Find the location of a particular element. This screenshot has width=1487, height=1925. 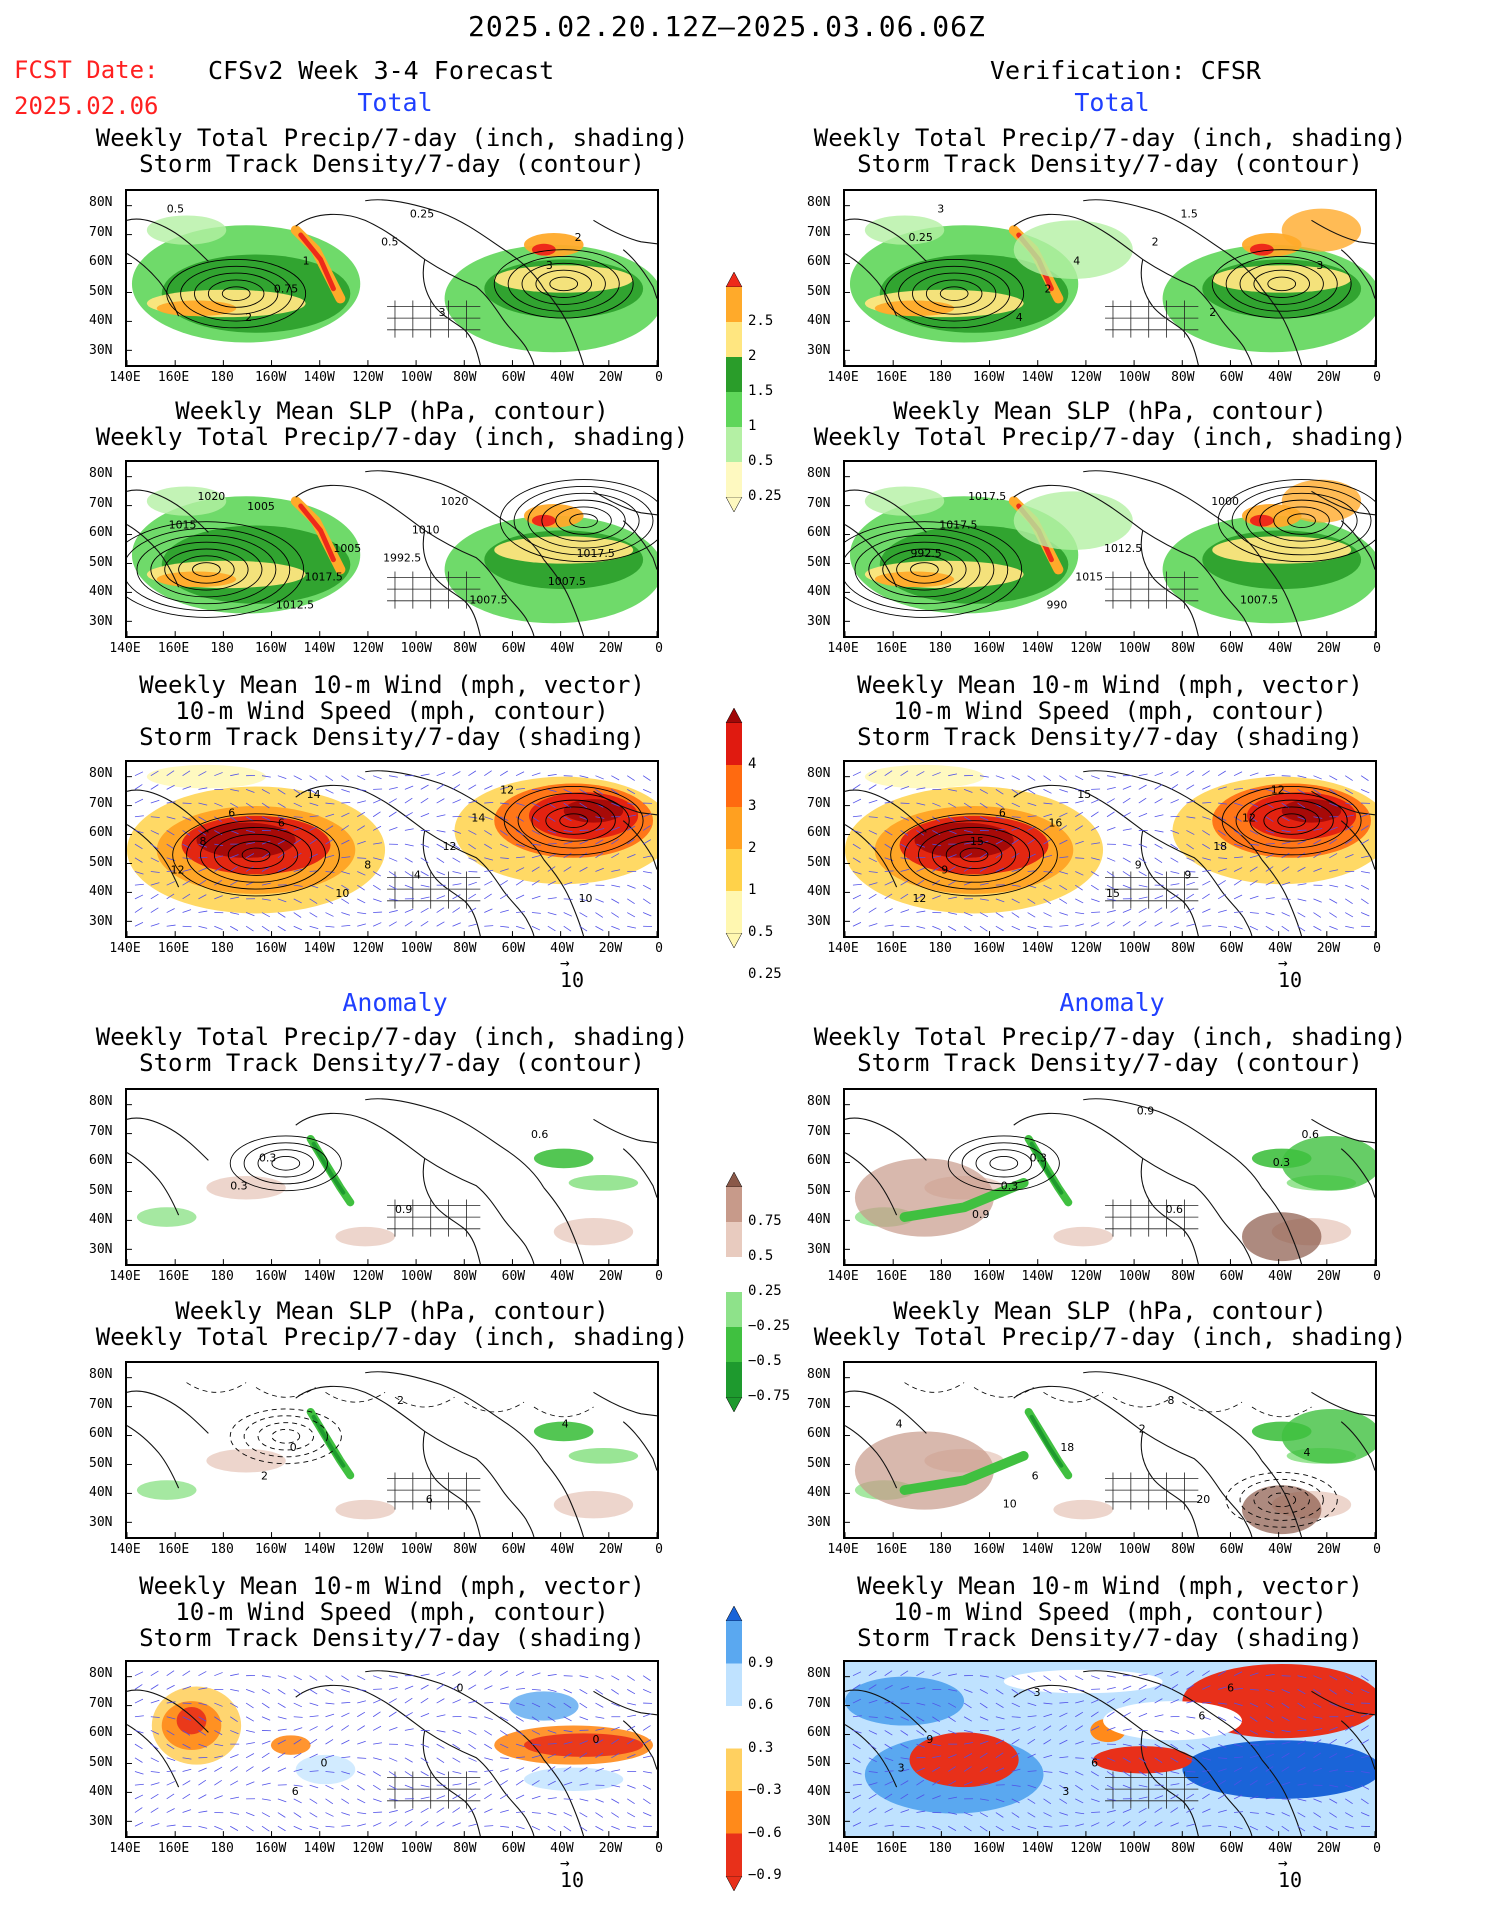

contour-line is located at coordinates (285, 1163).